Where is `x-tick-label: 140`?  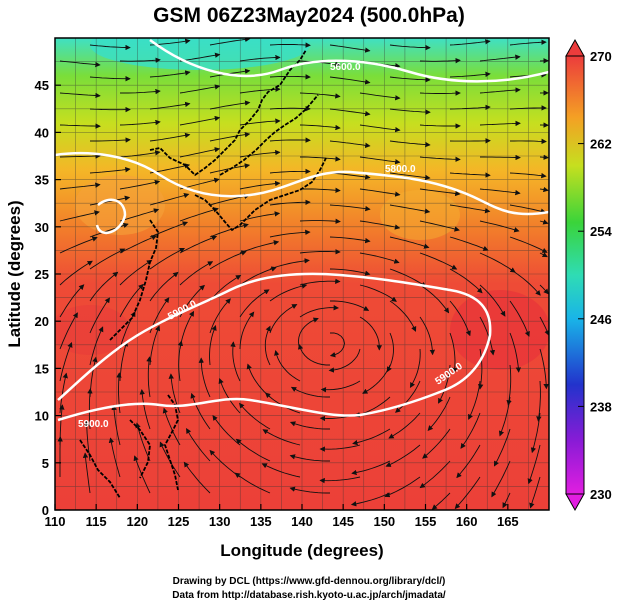 x-tick-label: 140 is located at coordinates (302, 521).